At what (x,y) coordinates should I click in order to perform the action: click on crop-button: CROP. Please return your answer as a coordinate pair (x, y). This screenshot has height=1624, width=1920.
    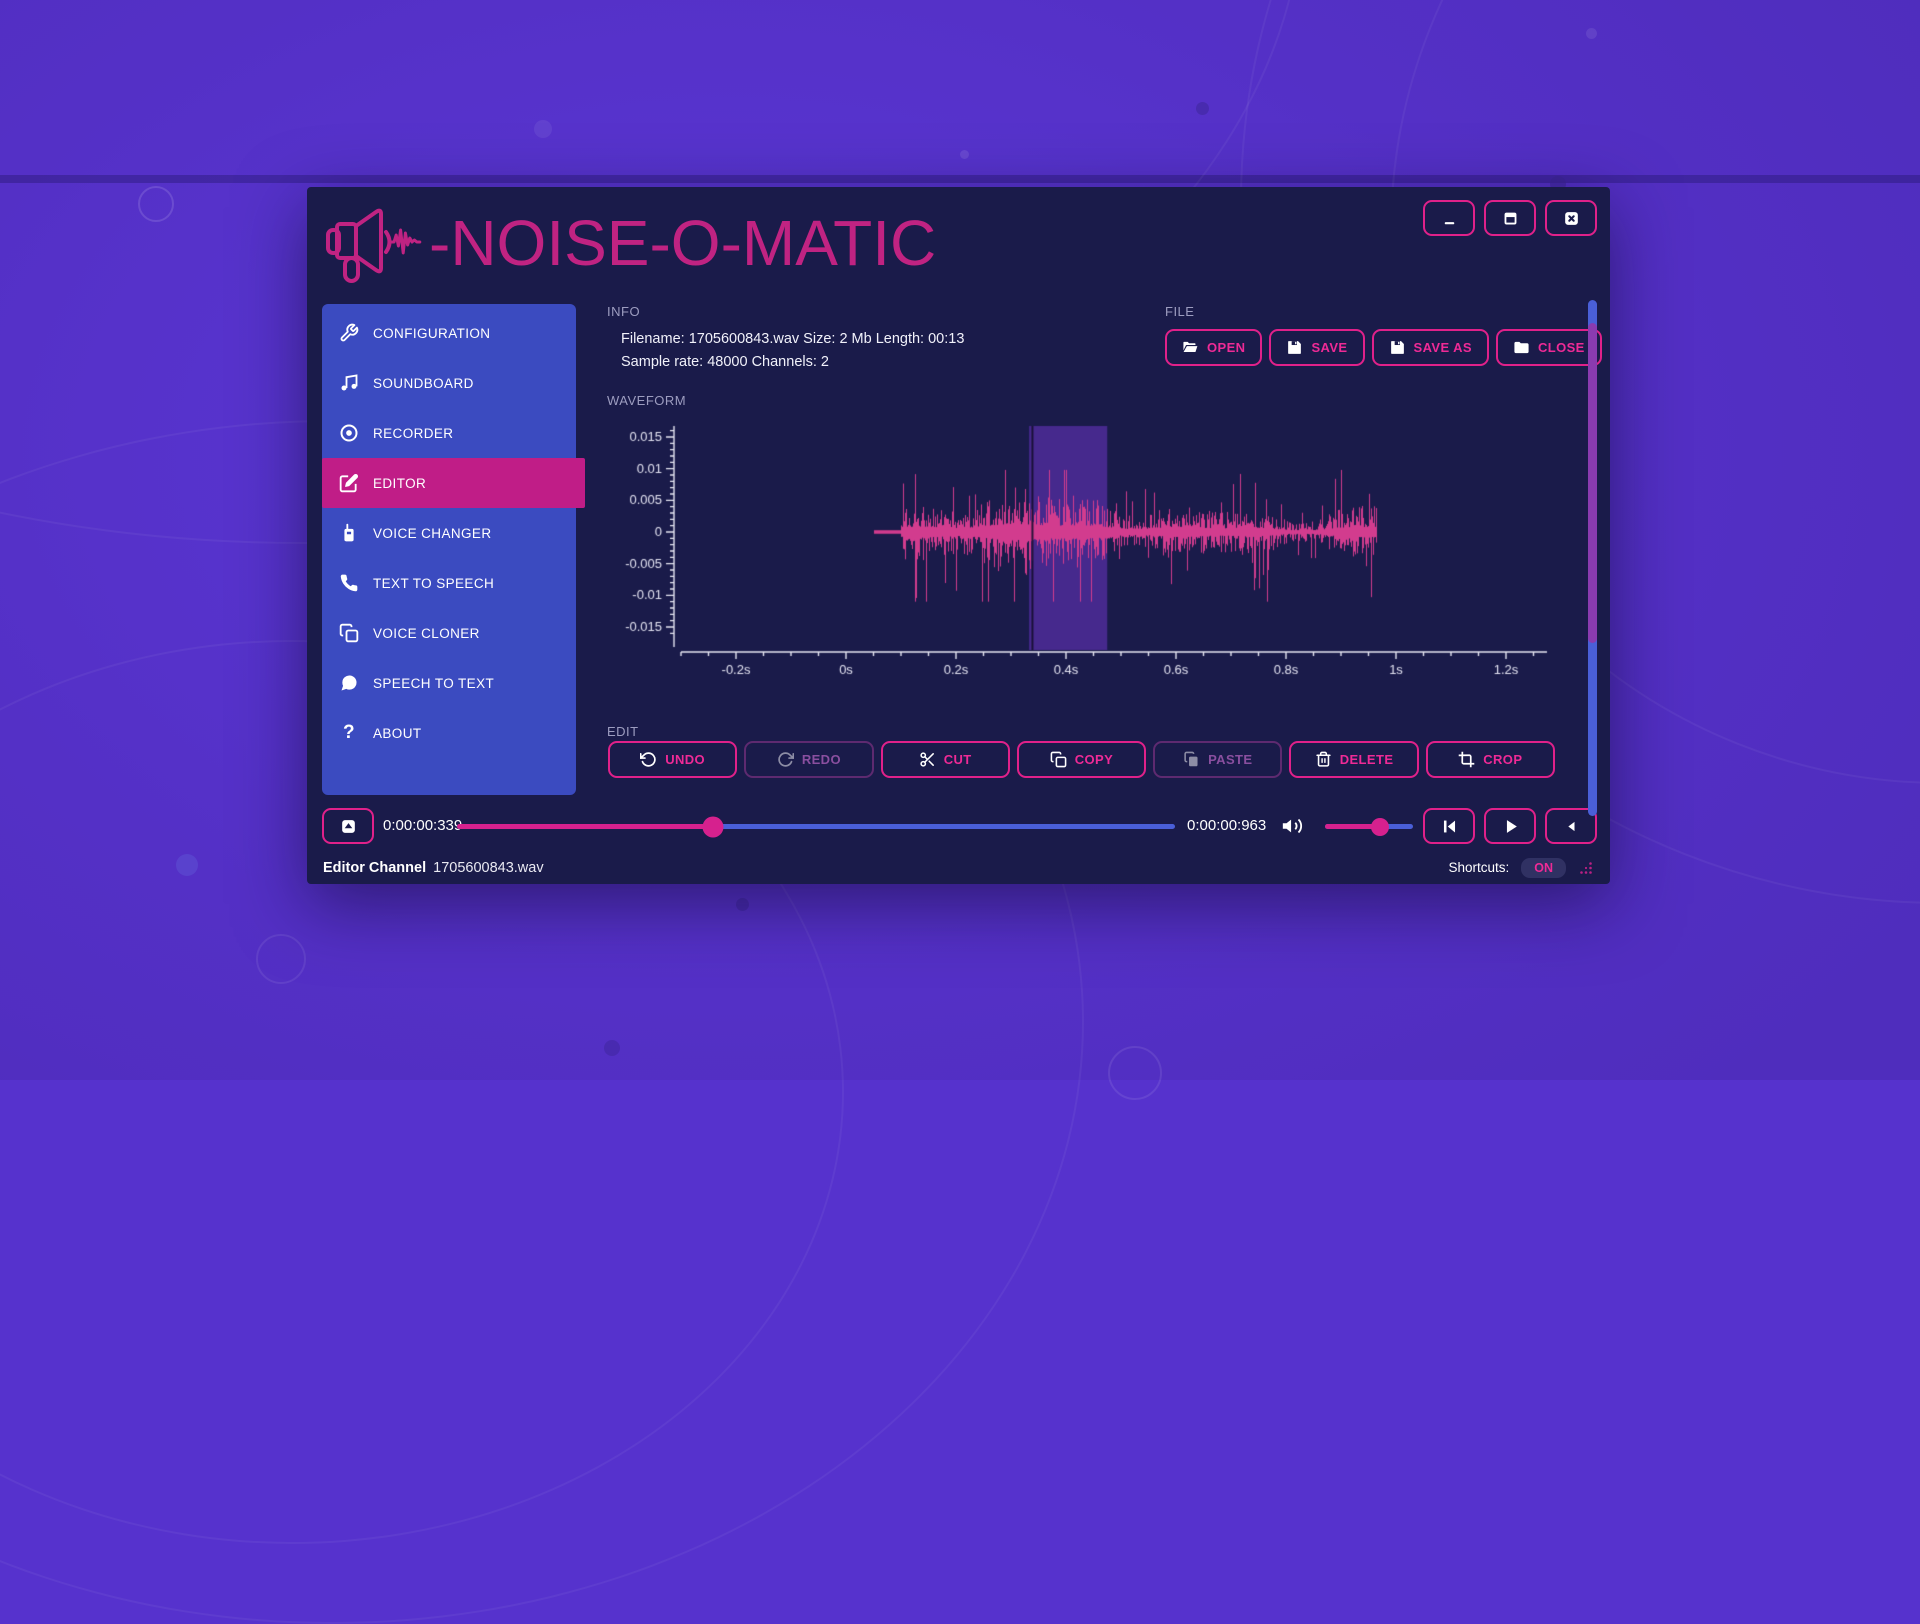
    Looking at the image, I should click on (1490, 759).